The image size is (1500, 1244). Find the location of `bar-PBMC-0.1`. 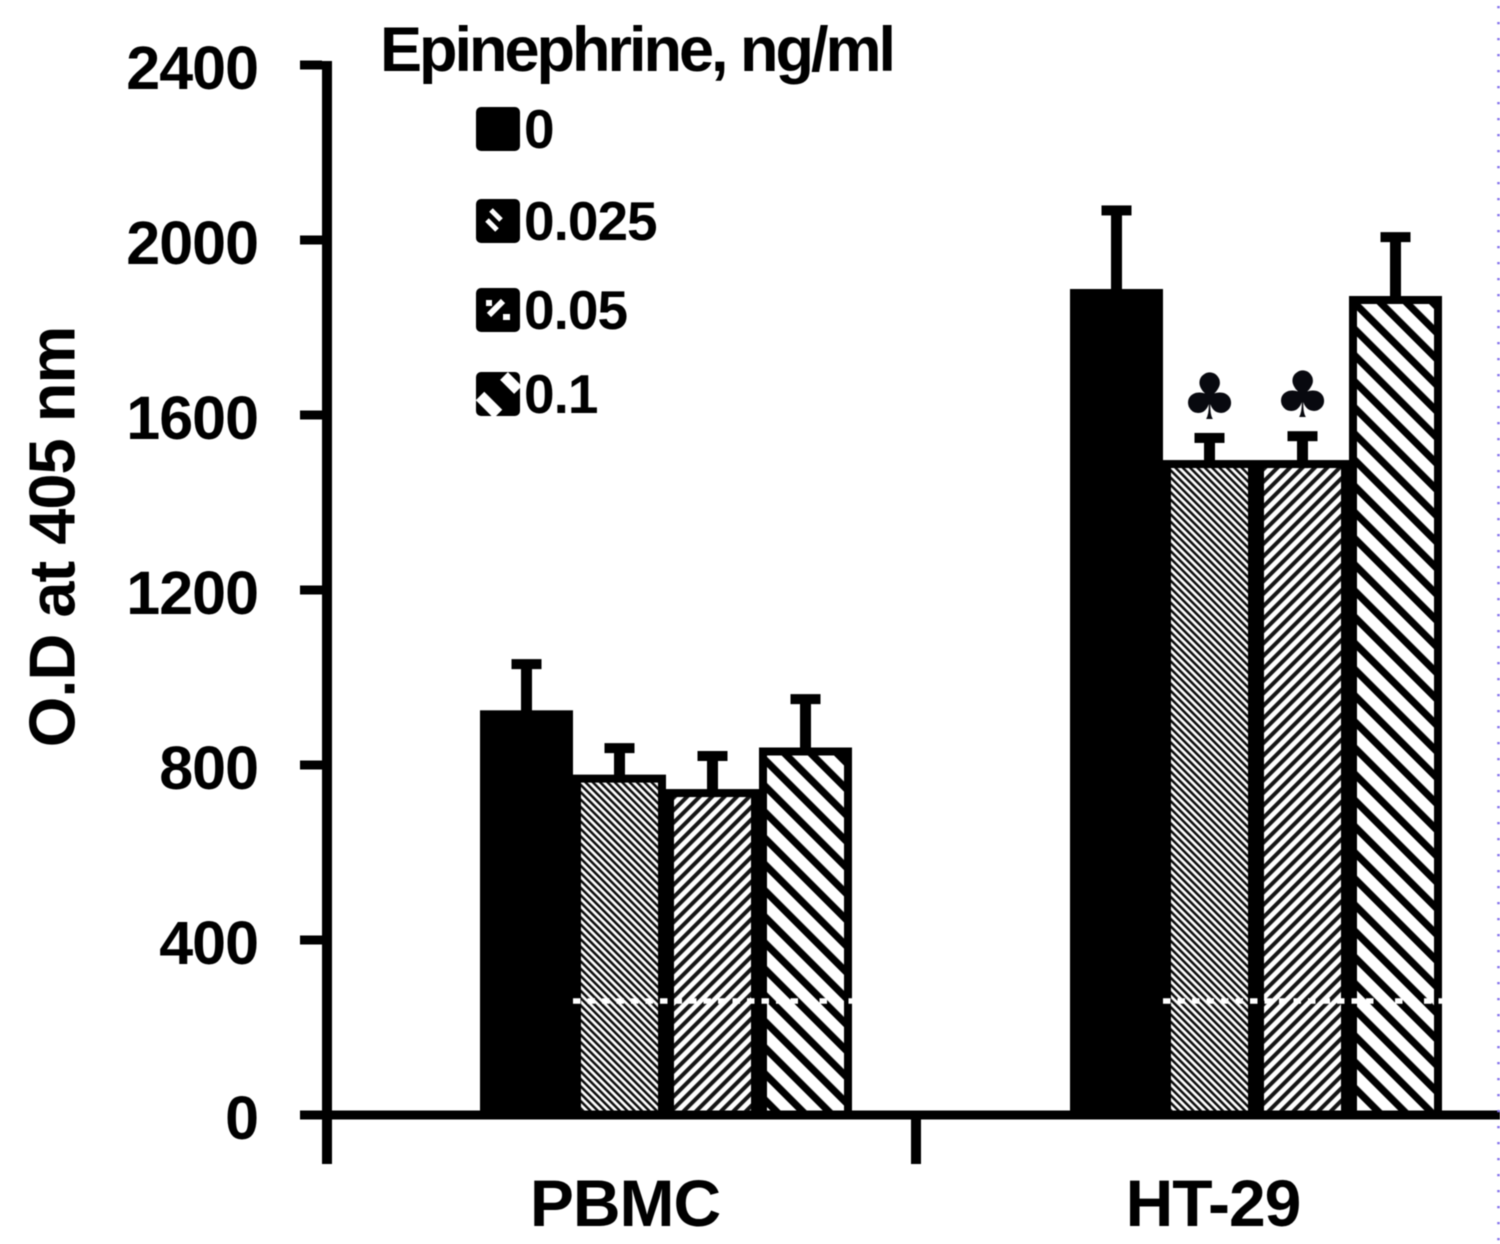

bar-PBMC-0.1 is located at coordinates (805, 933).